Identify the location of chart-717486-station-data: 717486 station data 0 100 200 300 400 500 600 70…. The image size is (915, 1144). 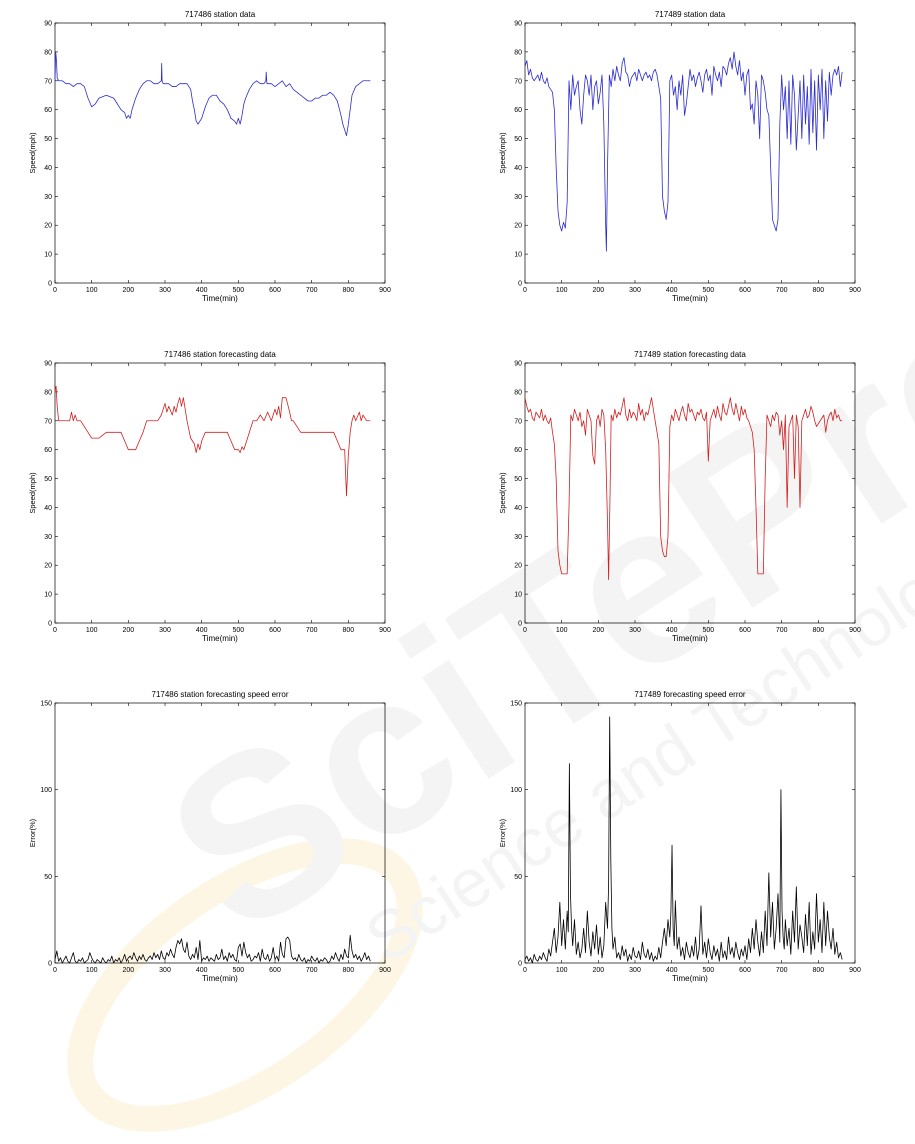
(215, 165).